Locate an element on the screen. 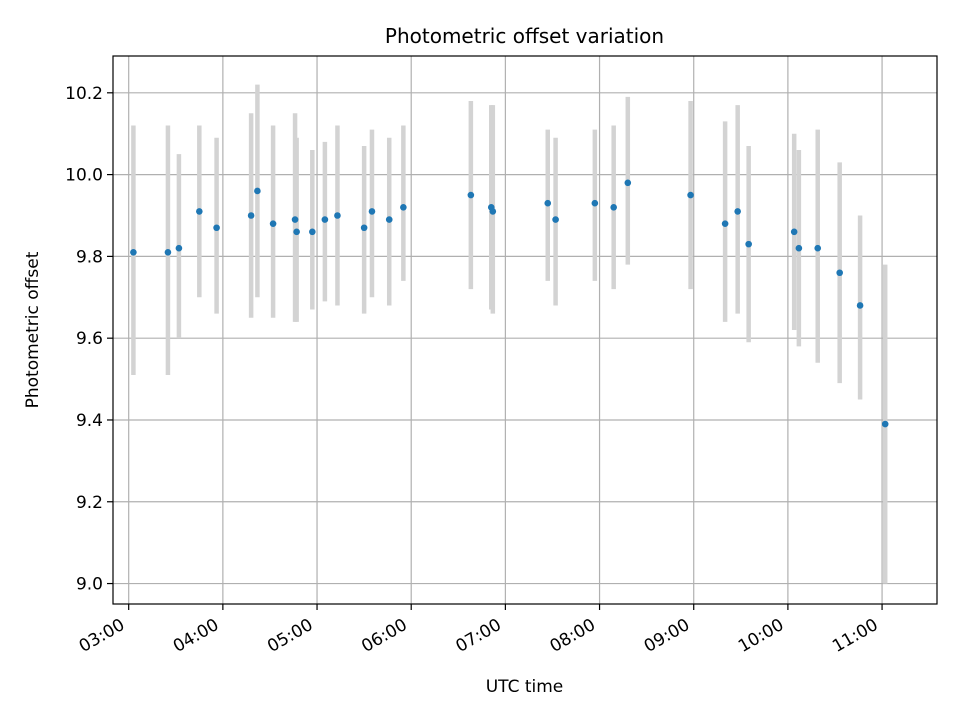 This screenshot has width=960, height=720. x-axis-title: UTC time is located at coordinates (525, 687).